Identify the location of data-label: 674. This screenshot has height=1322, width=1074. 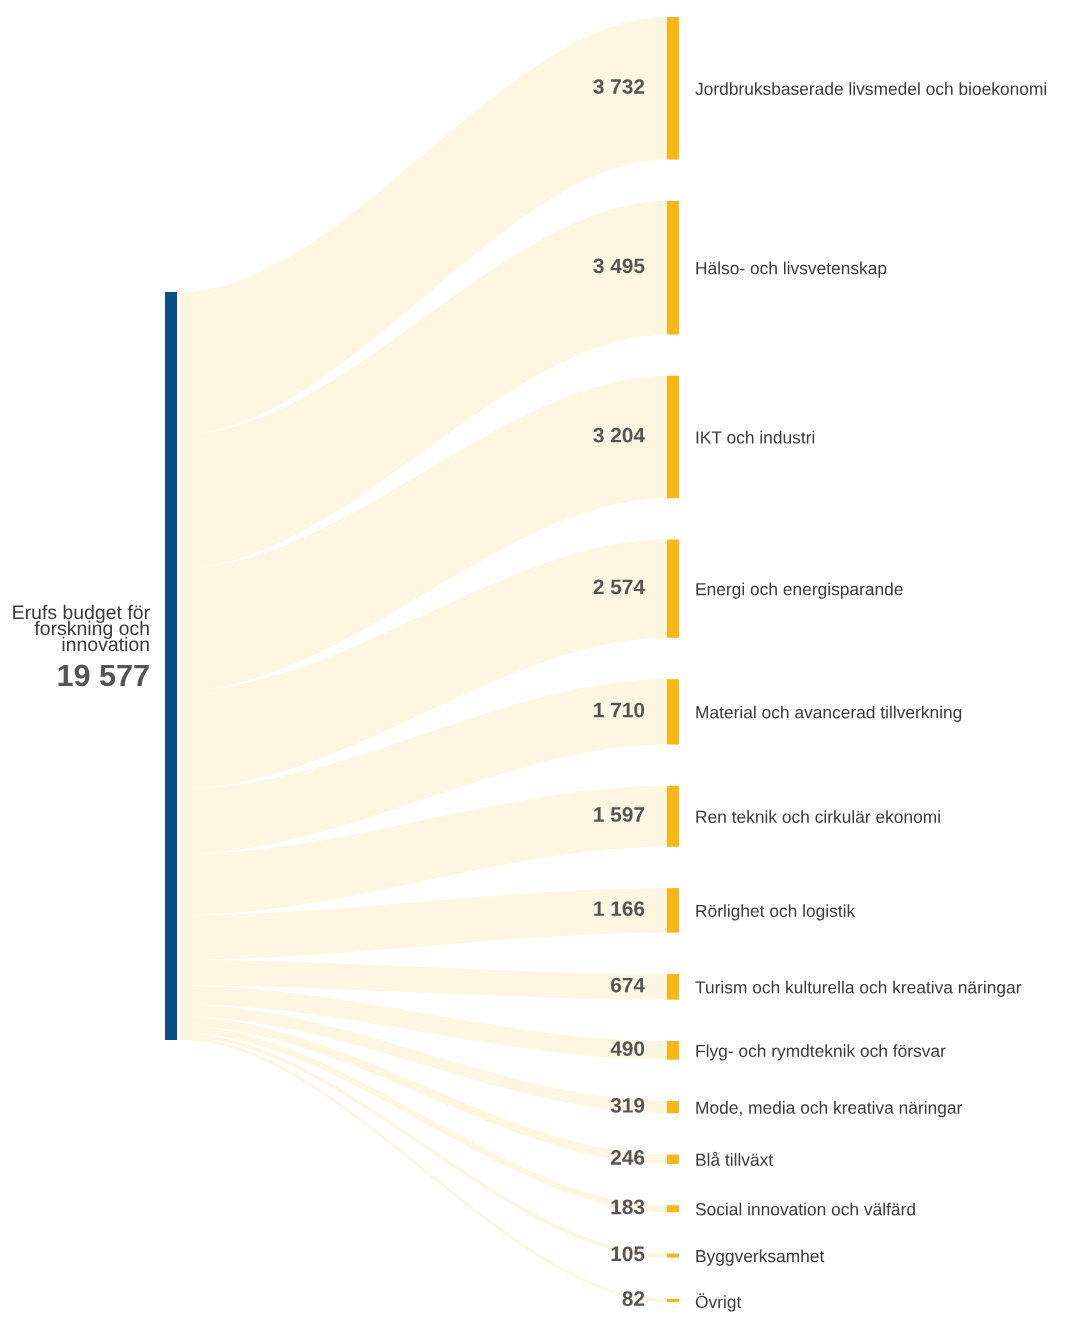
(628, 985).